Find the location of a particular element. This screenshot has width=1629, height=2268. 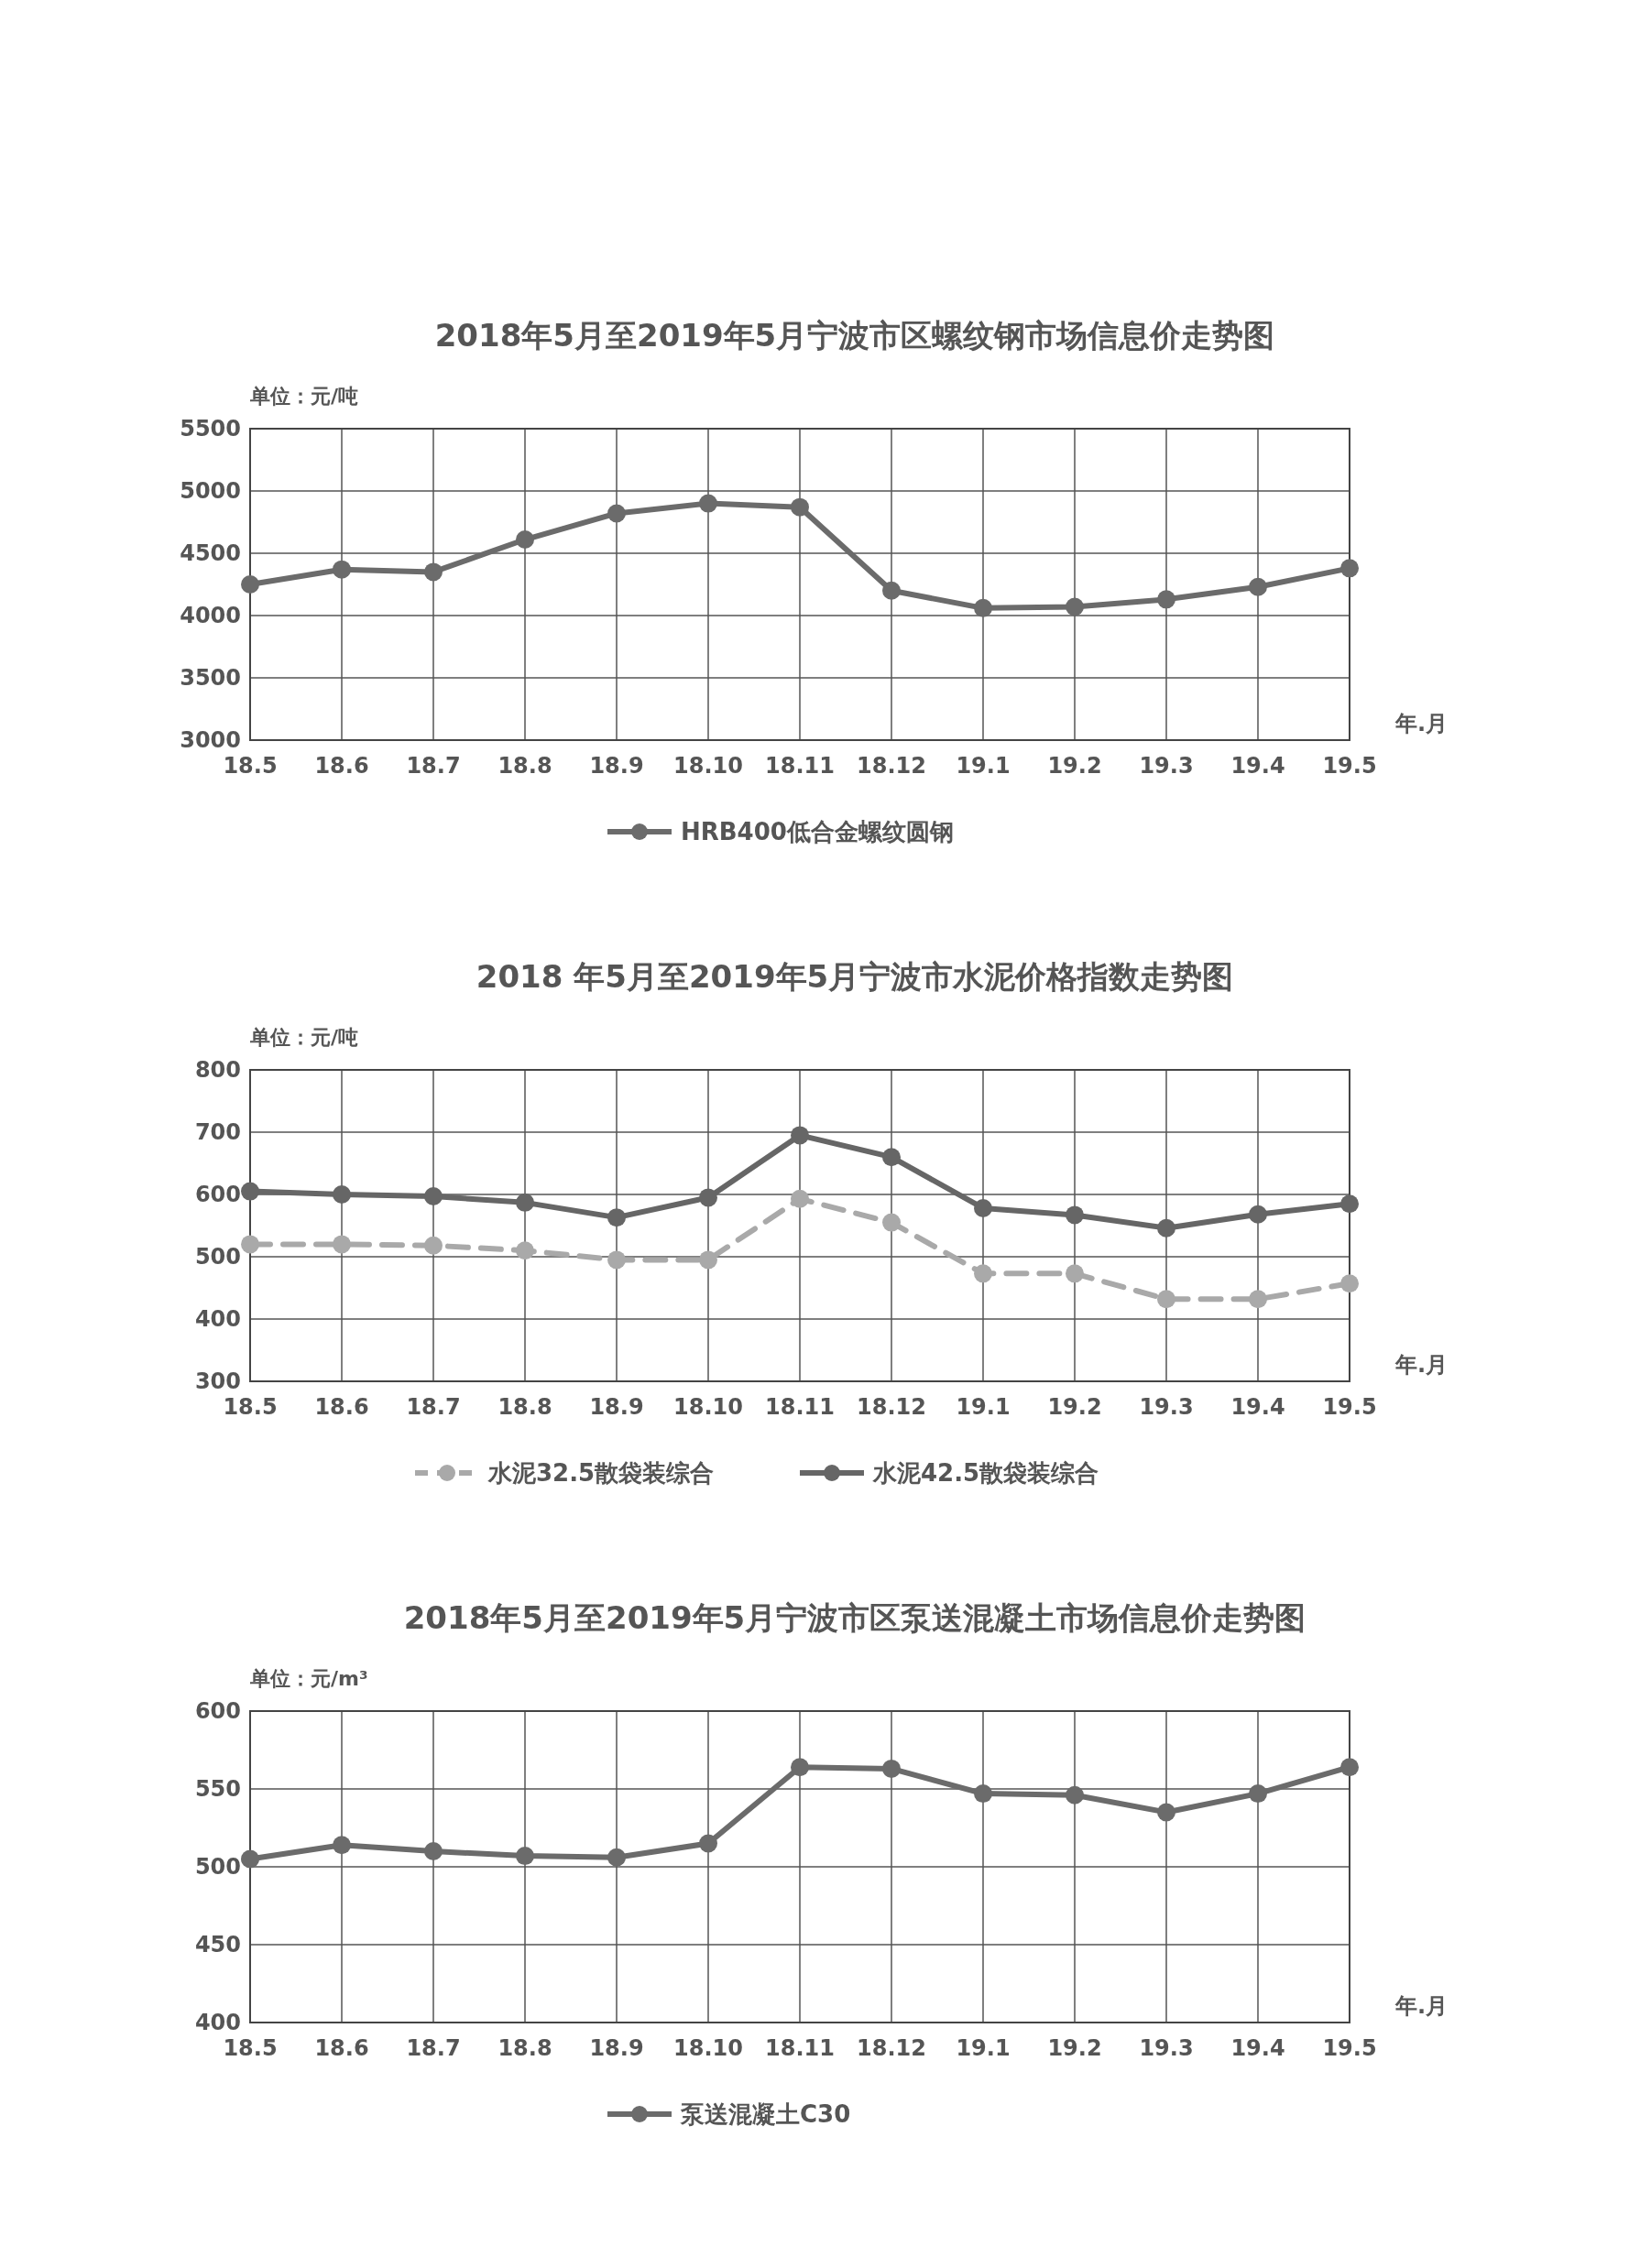

y-tick-label: 3000 is located at coordinates (210, 740).